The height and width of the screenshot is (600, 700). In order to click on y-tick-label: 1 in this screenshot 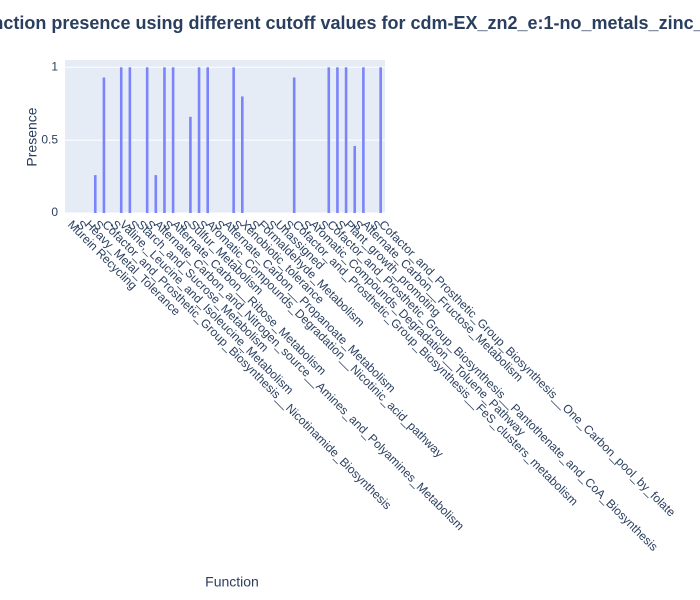, I will do `click(54, 66)`.